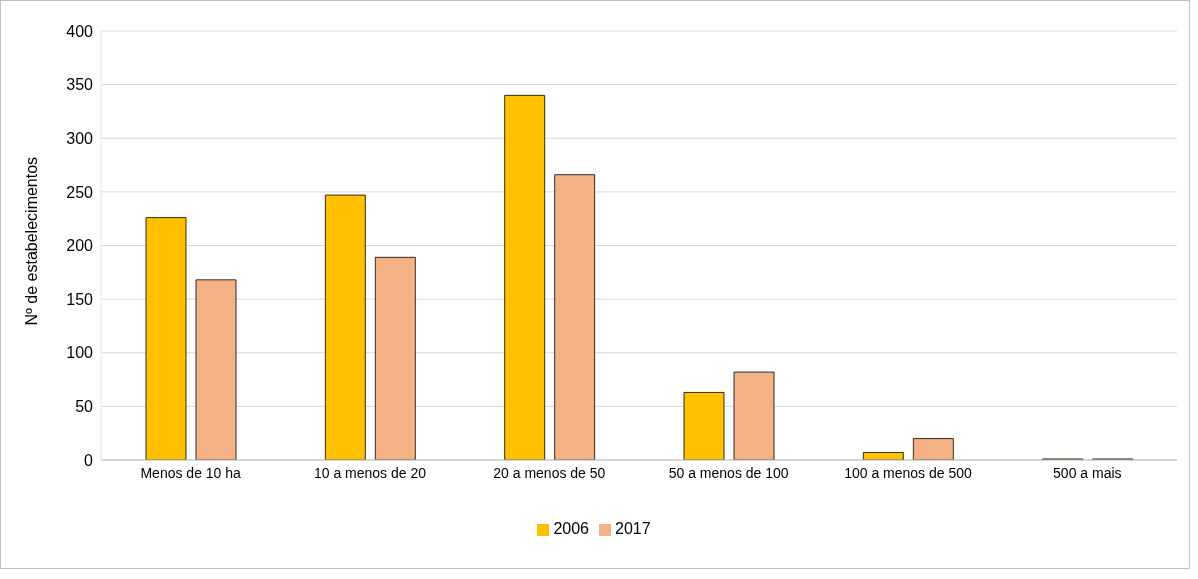 This screenshot has width=1198, height=579. I want to click on x-tick-label: Menos de 10 ha, so click(191, 472).